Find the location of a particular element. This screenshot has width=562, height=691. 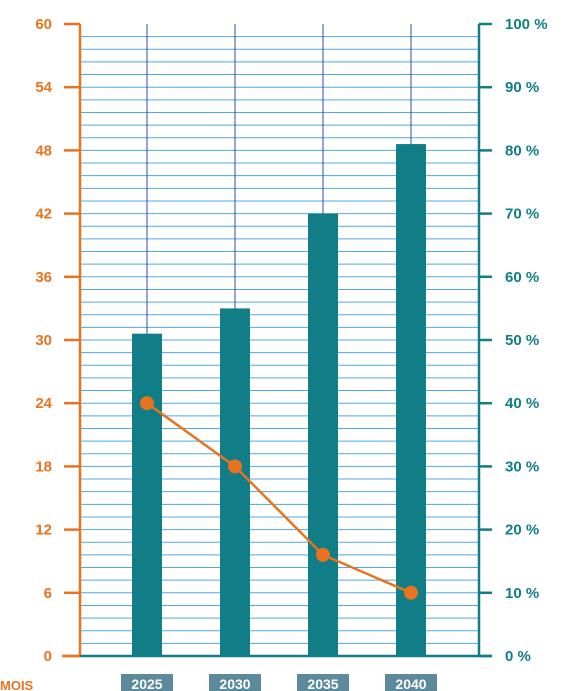

line-path is located at coordinates (279, 498).